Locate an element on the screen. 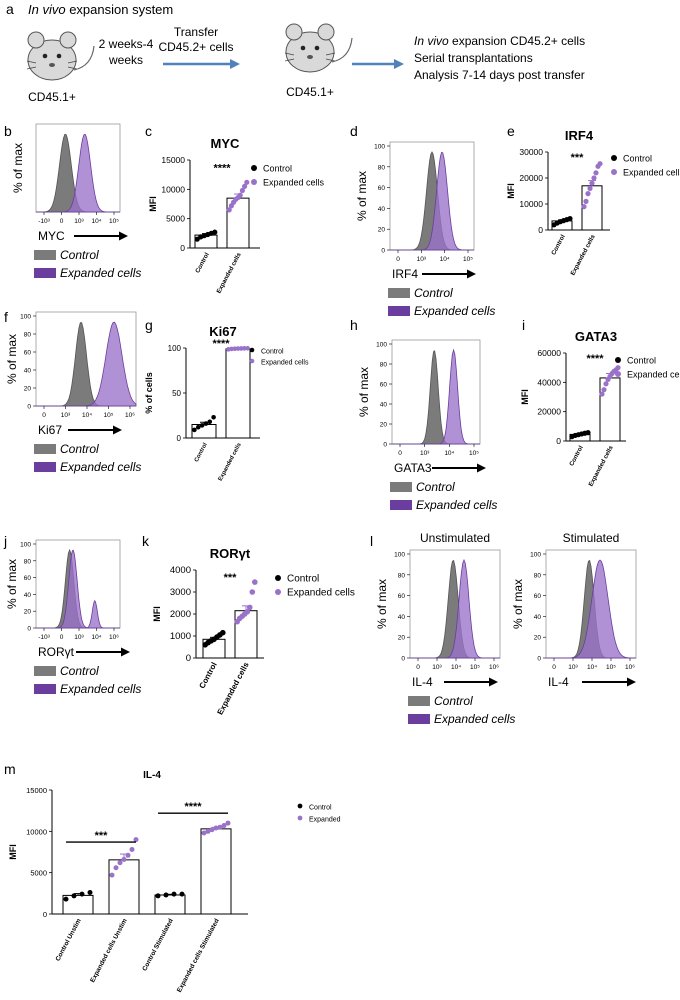  panel-letter: g is located at coordinates (149, 325).